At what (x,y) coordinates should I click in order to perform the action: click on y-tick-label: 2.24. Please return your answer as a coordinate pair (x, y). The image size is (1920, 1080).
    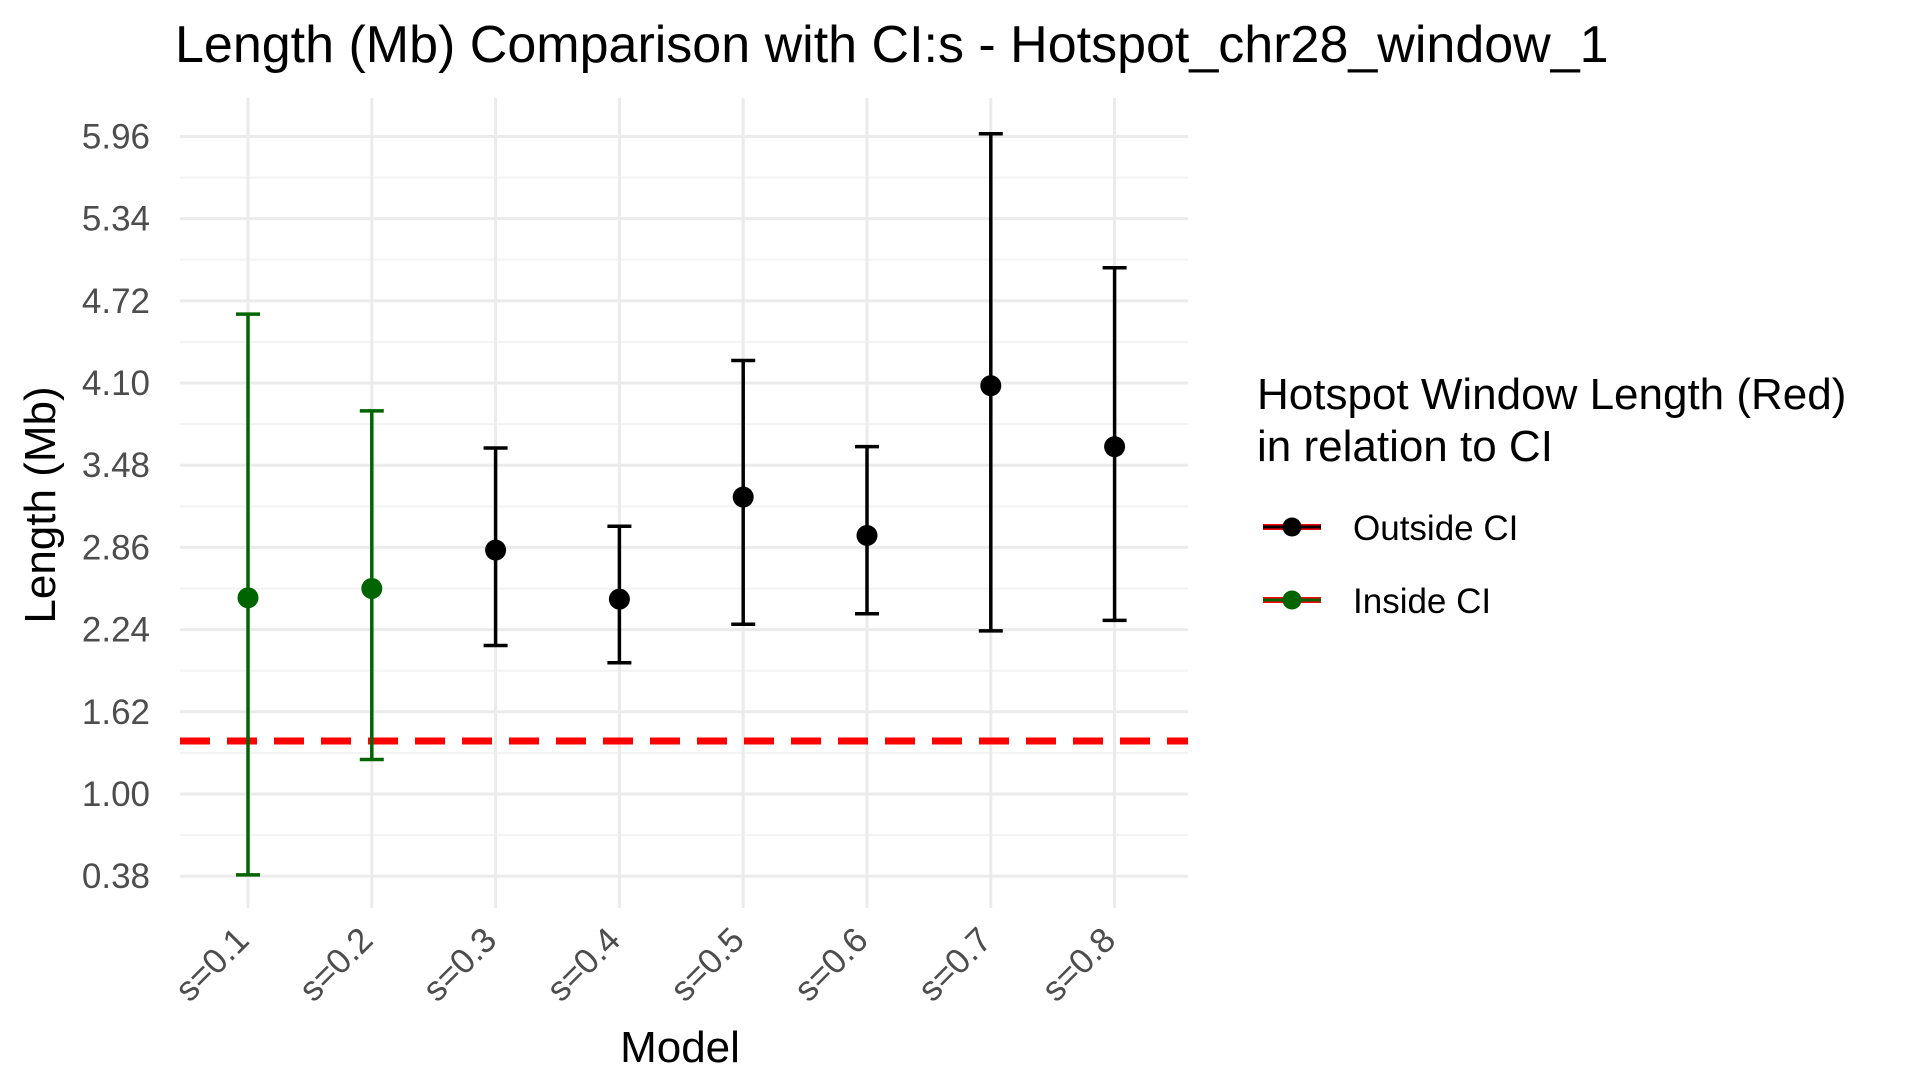
    Looking at the image, I should click on (116, 630).